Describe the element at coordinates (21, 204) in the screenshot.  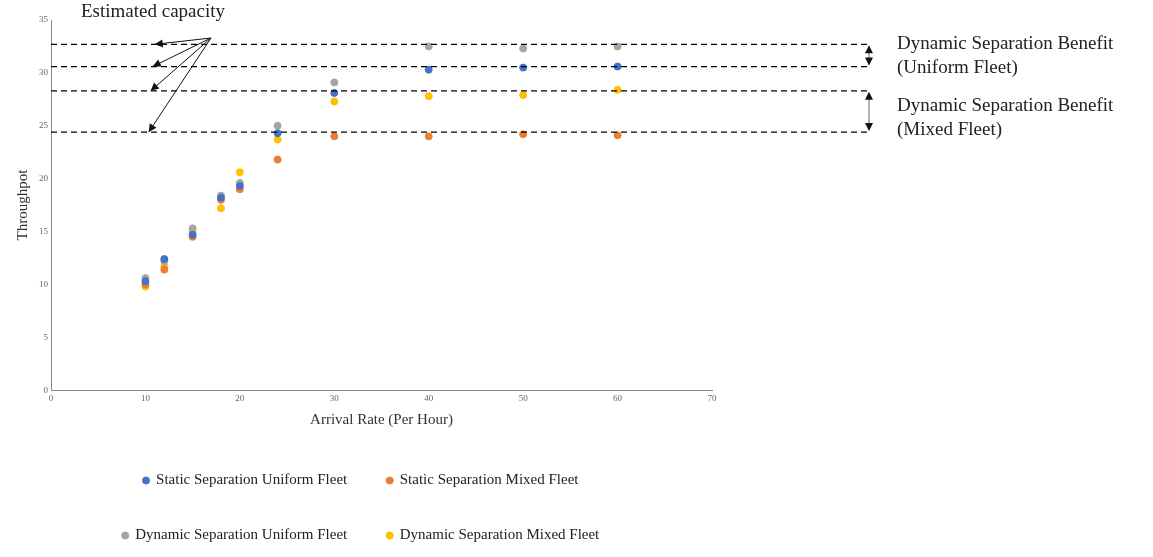
I see `y-axis-title: Throughpot` at that location.